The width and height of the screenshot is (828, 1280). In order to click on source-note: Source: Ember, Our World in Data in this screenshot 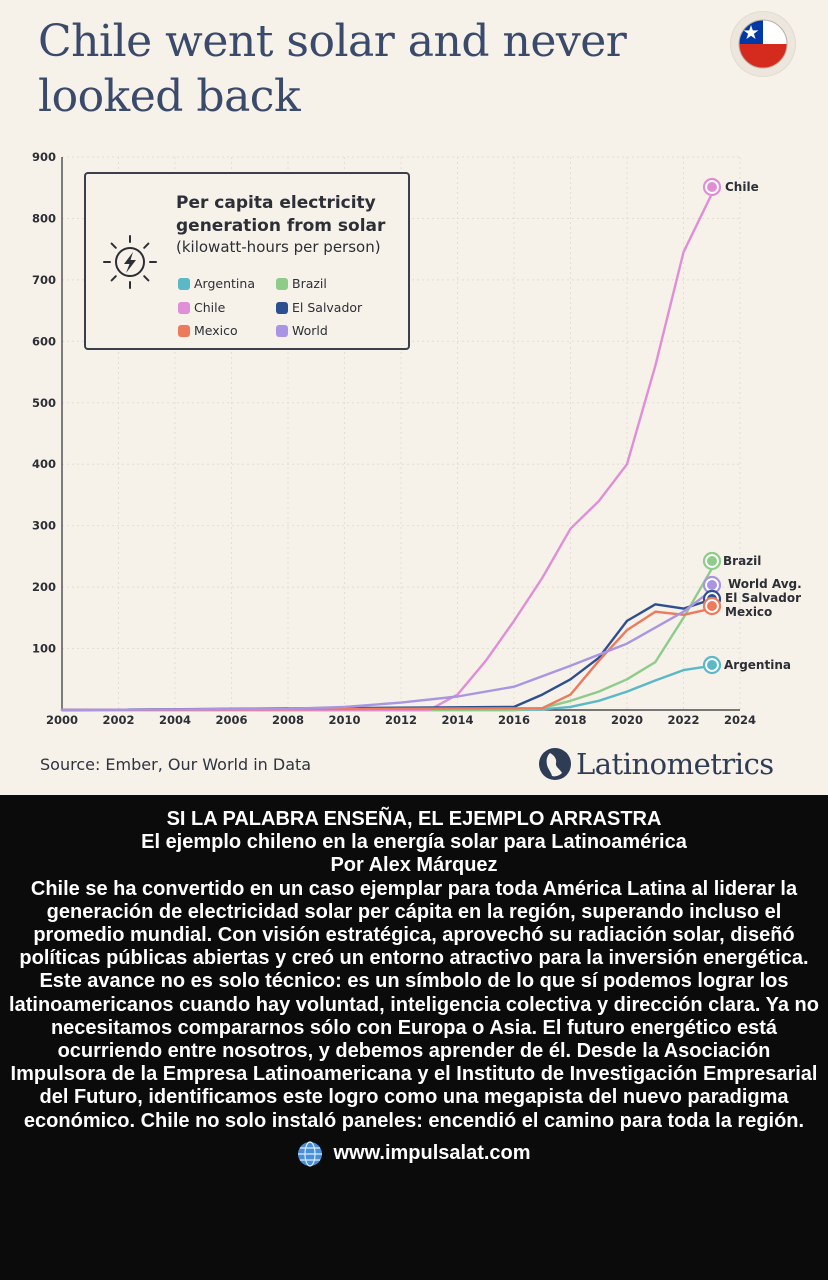, I will do `click(176, 764)`.